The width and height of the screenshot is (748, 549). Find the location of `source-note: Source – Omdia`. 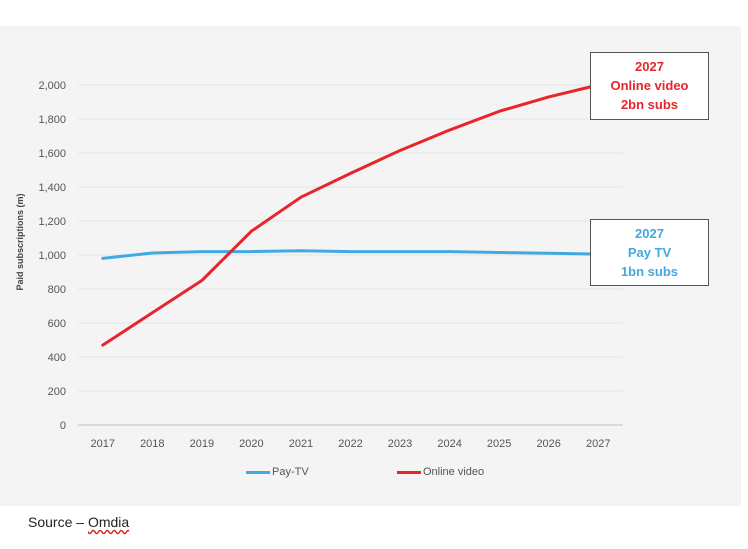

source-note: Source – Omdia is located at coordinates (78, 522).